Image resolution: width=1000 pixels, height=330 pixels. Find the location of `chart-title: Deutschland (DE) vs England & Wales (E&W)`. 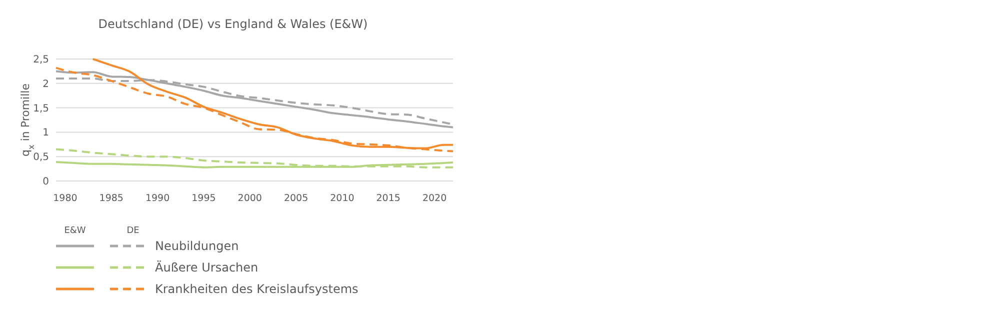

chart-title: Deutschland (DE) vs England & Wales (E&W) is located at coordinates (233, 24).